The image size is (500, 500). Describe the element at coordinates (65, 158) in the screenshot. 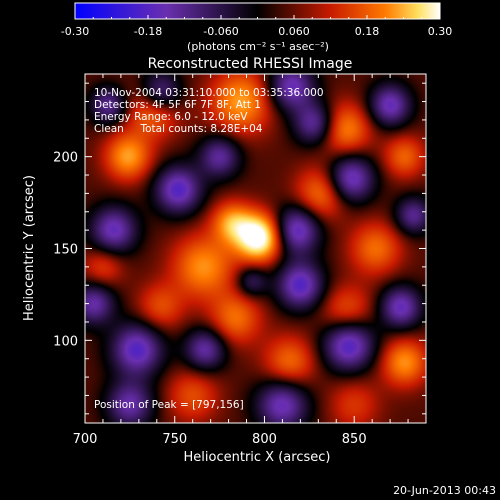

I see `y-tick-label: 200` at that location.